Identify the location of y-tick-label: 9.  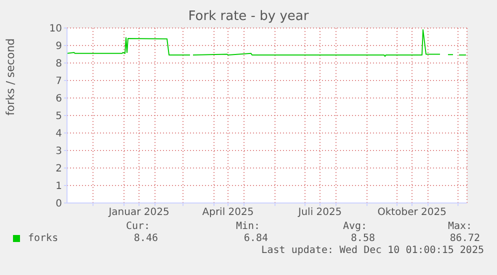
(59, 46).